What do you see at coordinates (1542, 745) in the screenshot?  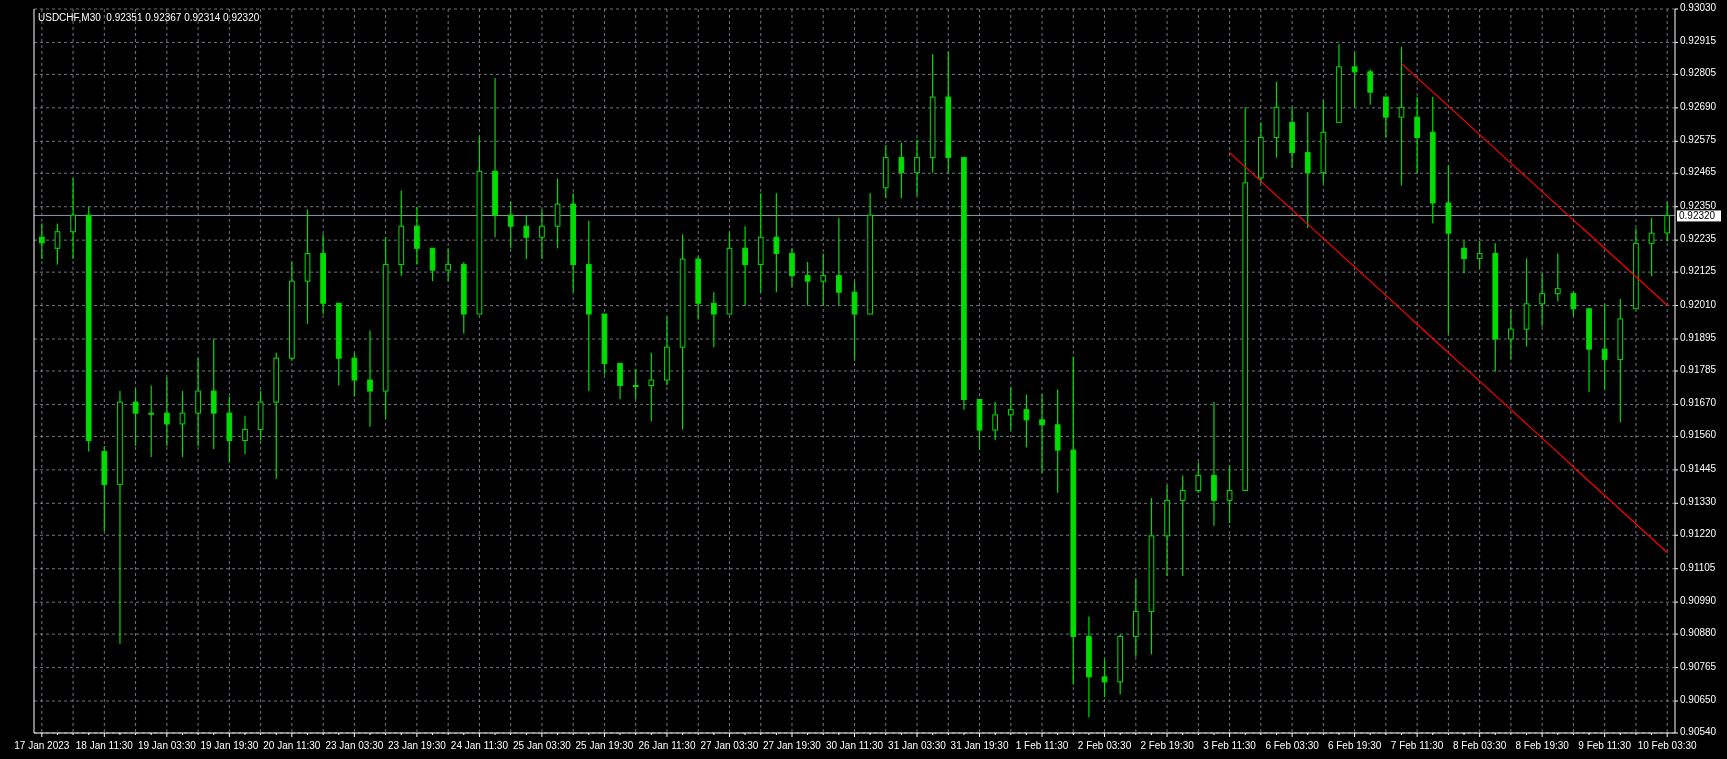 I see `x-tick-label: 8 Feb 19:30` at bounding box center [1542, 745].